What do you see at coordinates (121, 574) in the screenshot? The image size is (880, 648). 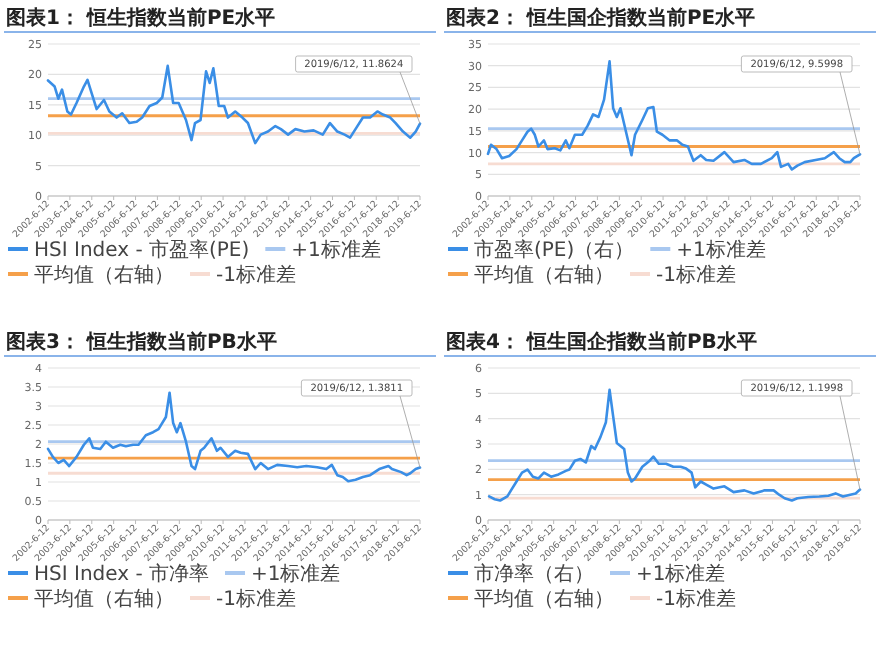 I see `legend-label: HSI Index - 市净率` at bounding box center [121, 574].